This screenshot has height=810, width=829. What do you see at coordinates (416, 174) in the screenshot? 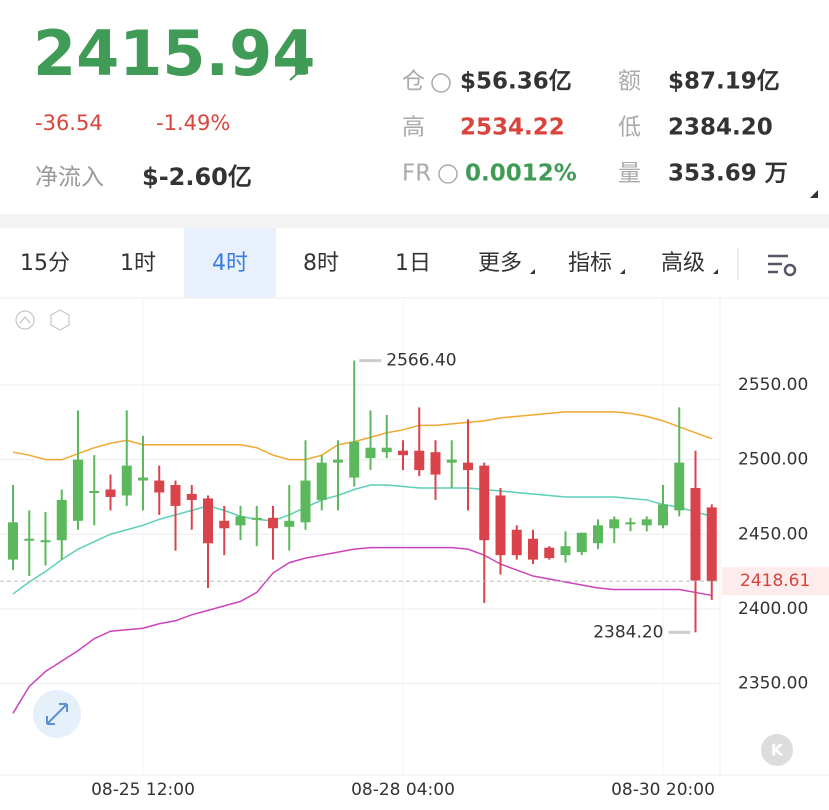
I see `stat-label: FR` at bounding box center [416, 174].